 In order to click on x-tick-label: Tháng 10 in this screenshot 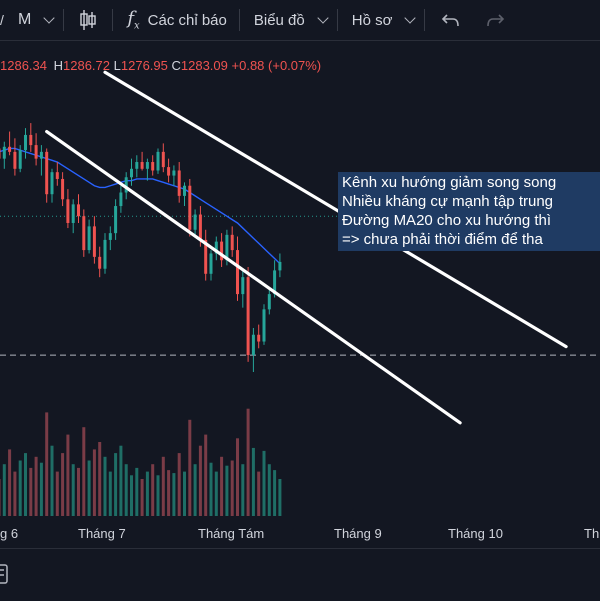, I will do `click(475, 533)`.